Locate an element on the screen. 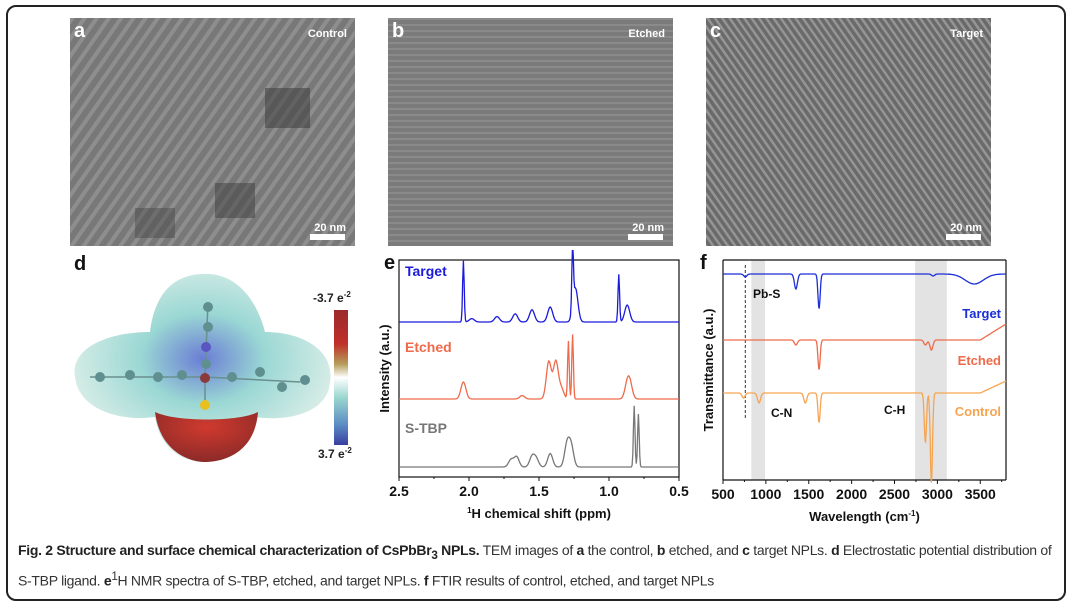 This screenshot has height=612, width=1080. x-axis-label: Wavelength (cm-1) is located at coordinates (864, 516).